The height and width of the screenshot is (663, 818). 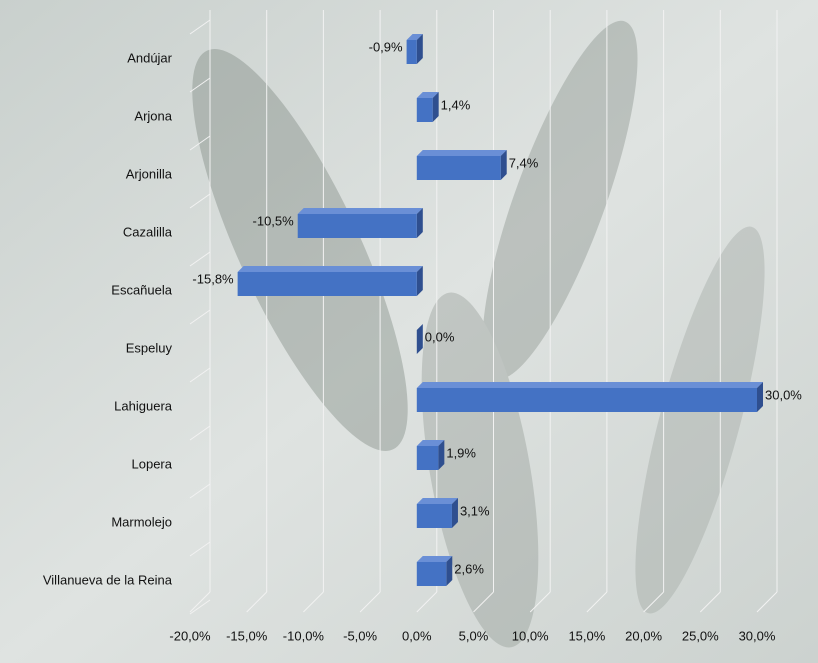 I want to click on x-tick-label: 0,0%, so click(x=417, y=635).